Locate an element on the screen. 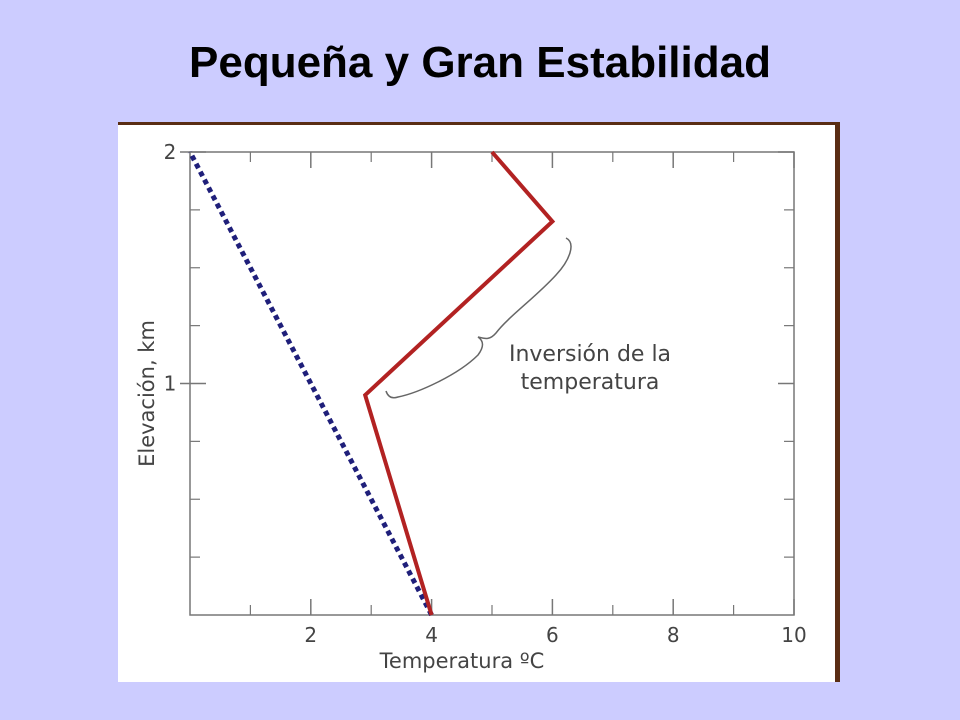 The image size is (960, 720). slide-title: Pequeña y Gran Estabilidad is located at coordinates (480, 62).